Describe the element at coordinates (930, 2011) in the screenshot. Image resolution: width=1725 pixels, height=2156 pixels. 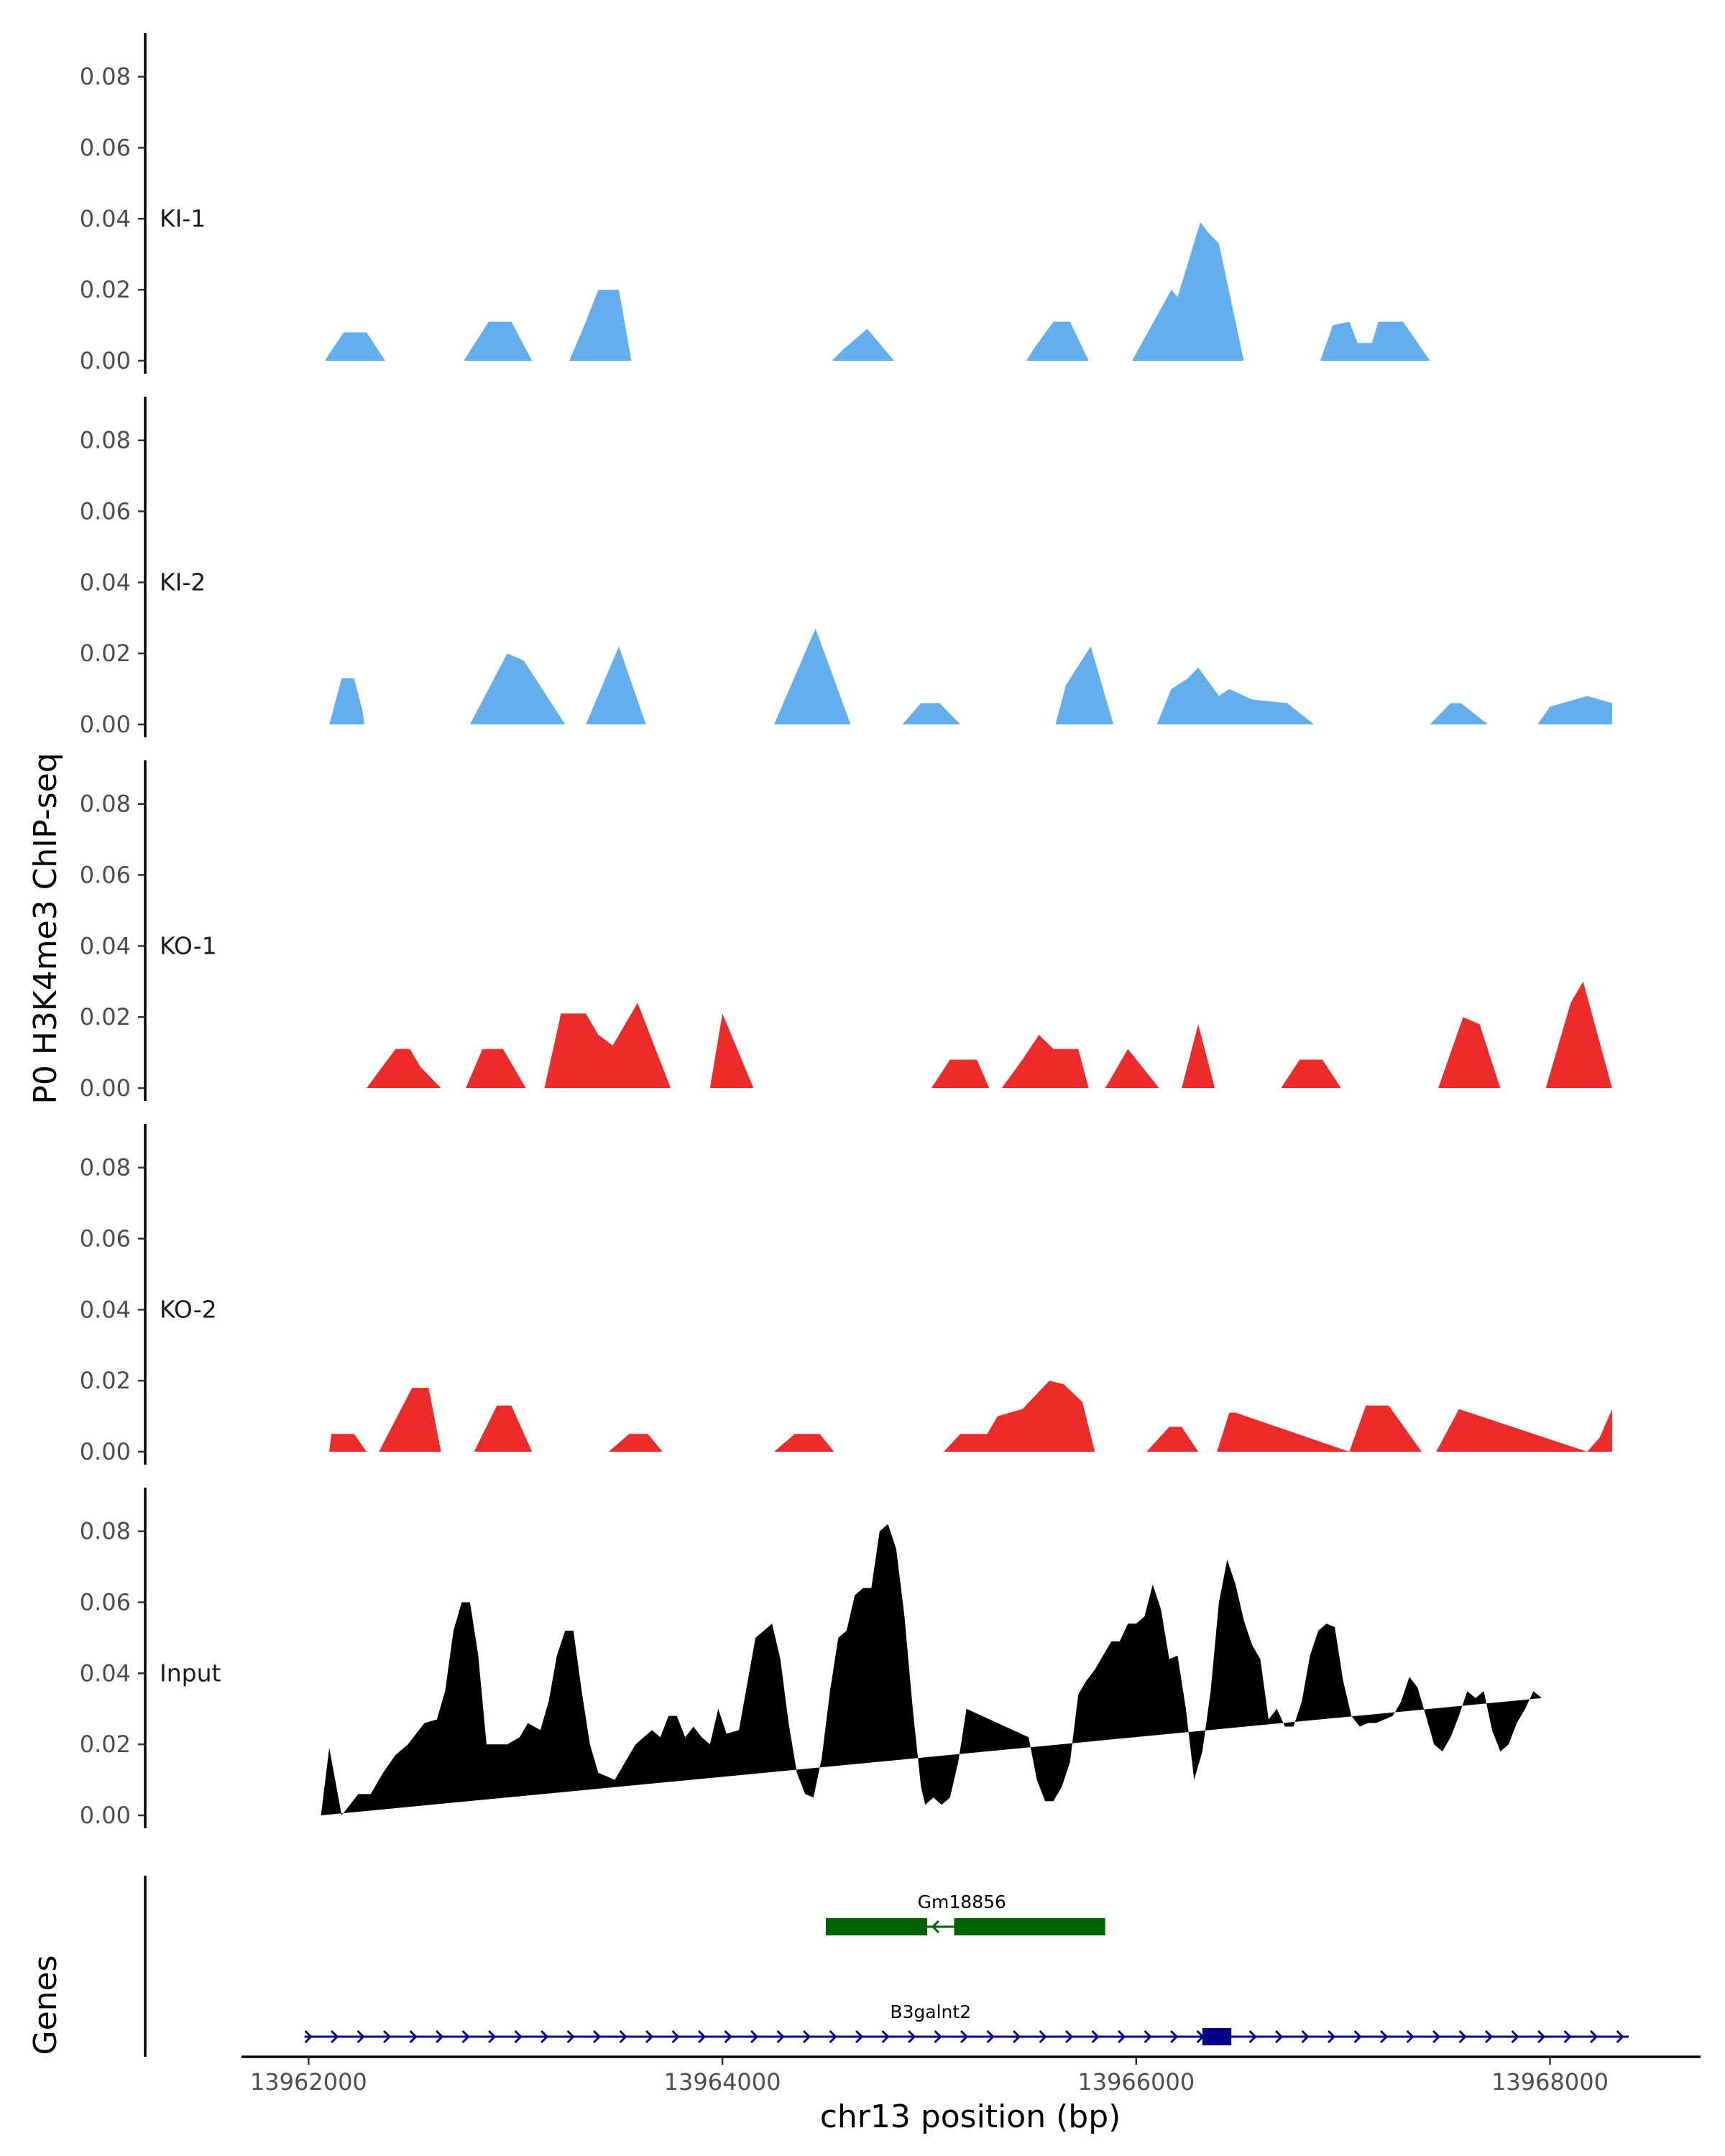
I see `gene-name-label: B3galnt2` at that location.